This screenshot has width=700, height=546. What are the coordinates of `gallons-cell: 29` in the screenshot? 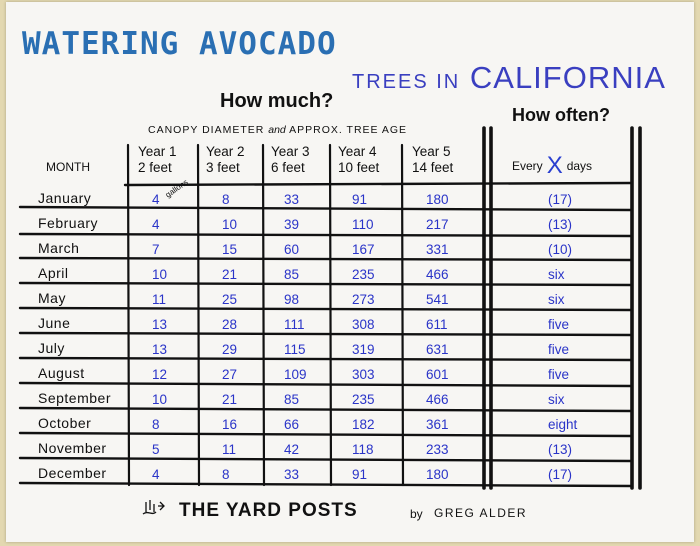 It's located at (230, 349).